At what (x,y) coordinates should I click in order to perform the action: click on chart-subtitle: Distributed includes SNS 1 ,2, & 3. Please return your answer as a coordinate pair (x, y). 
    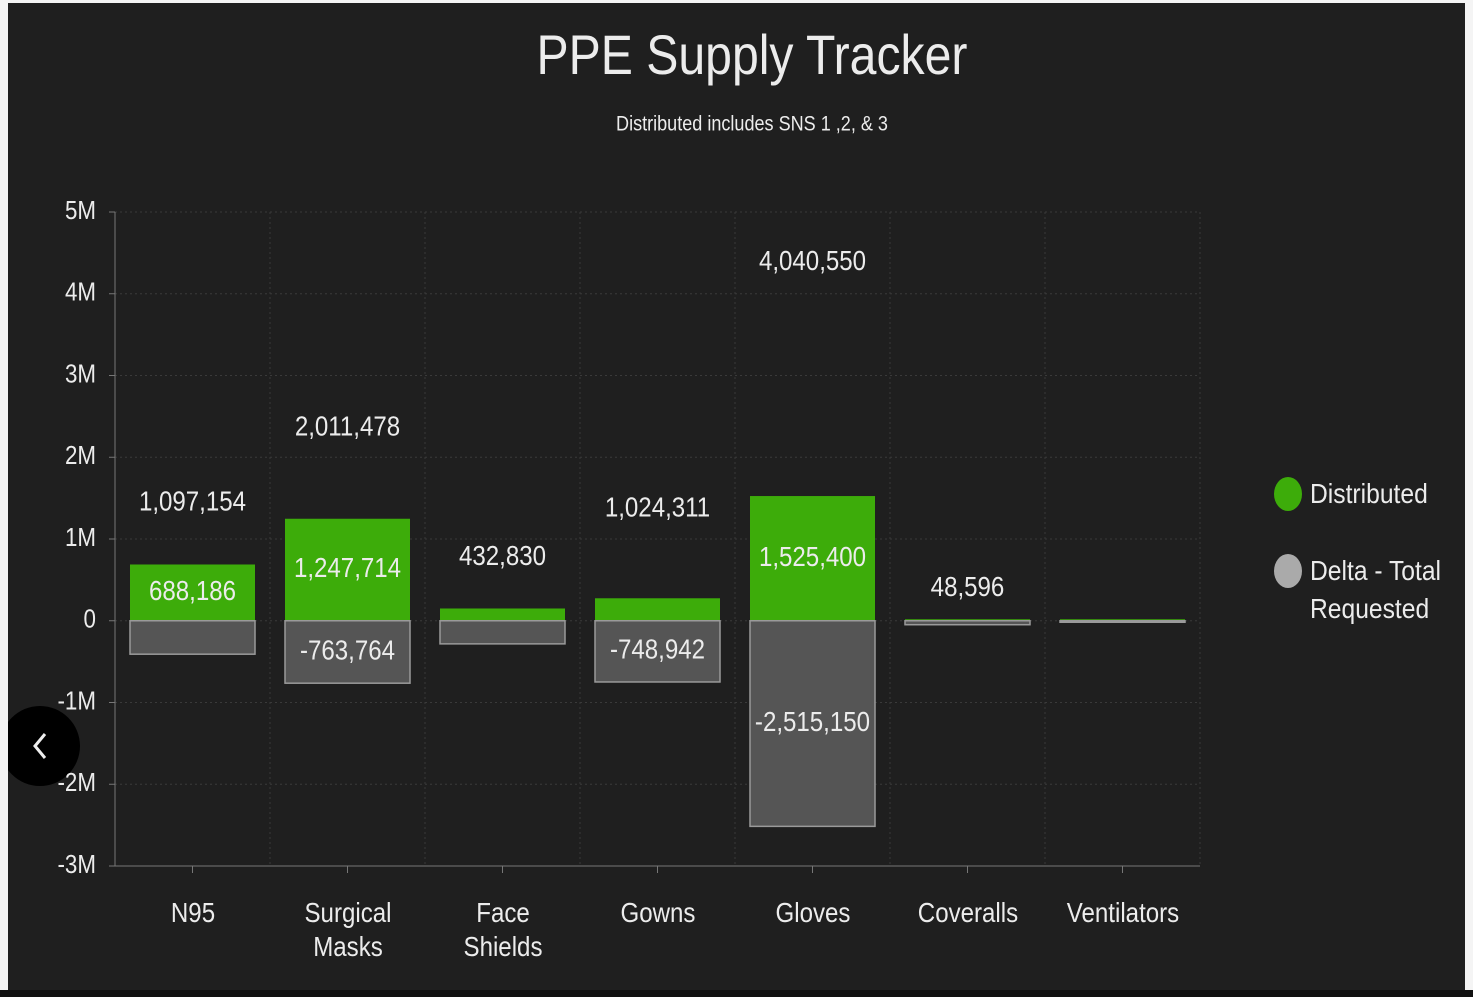
    Looking at the image, I should click on (752, 124).